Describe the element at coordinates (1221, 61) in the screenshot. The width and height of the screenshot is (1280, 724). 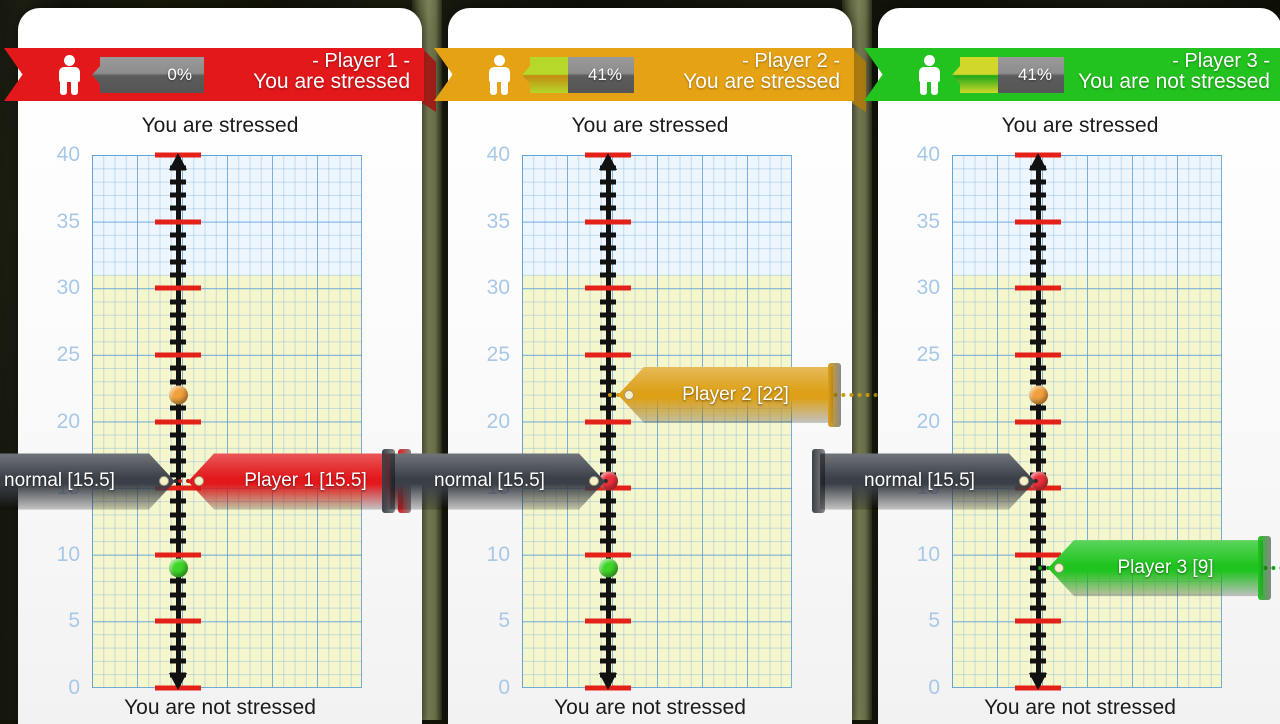
I see `player-name-label: - Player 3 -` at that location.